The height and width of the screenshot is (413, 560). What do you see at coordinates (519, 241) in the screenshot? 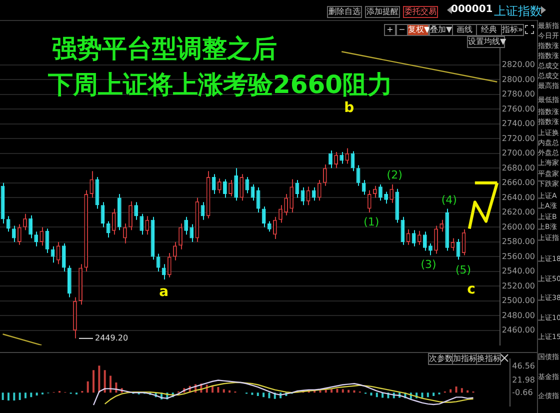
I see `y-tick-label: 2580.00` at bounding box center [519, 241].